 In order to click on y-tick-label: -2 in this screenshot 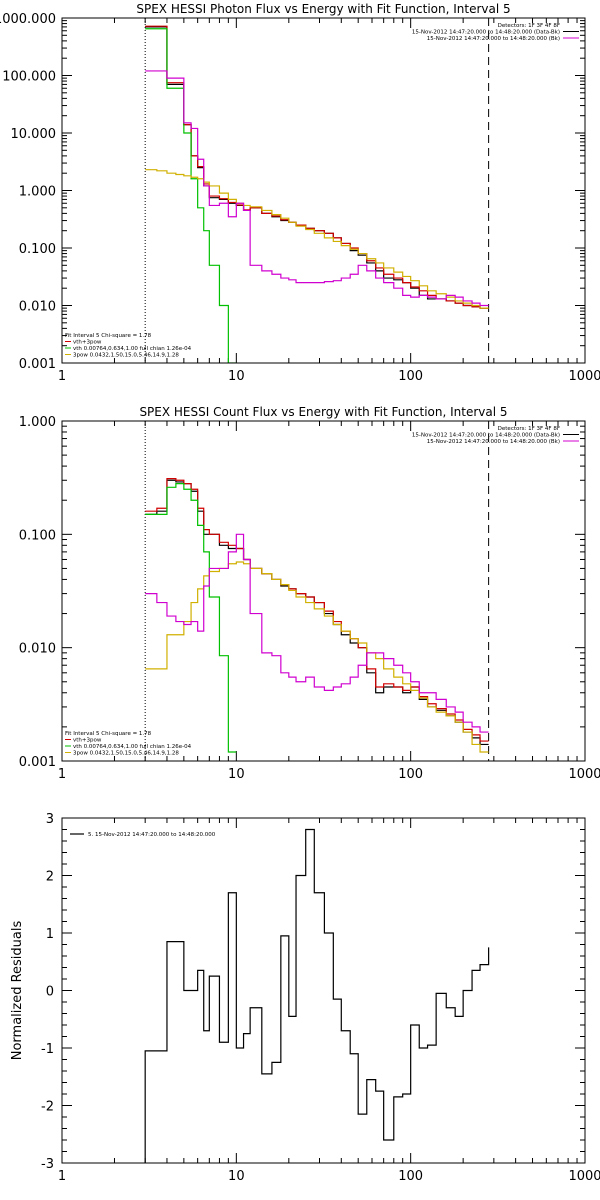, I will do `click(47, 1107)`.